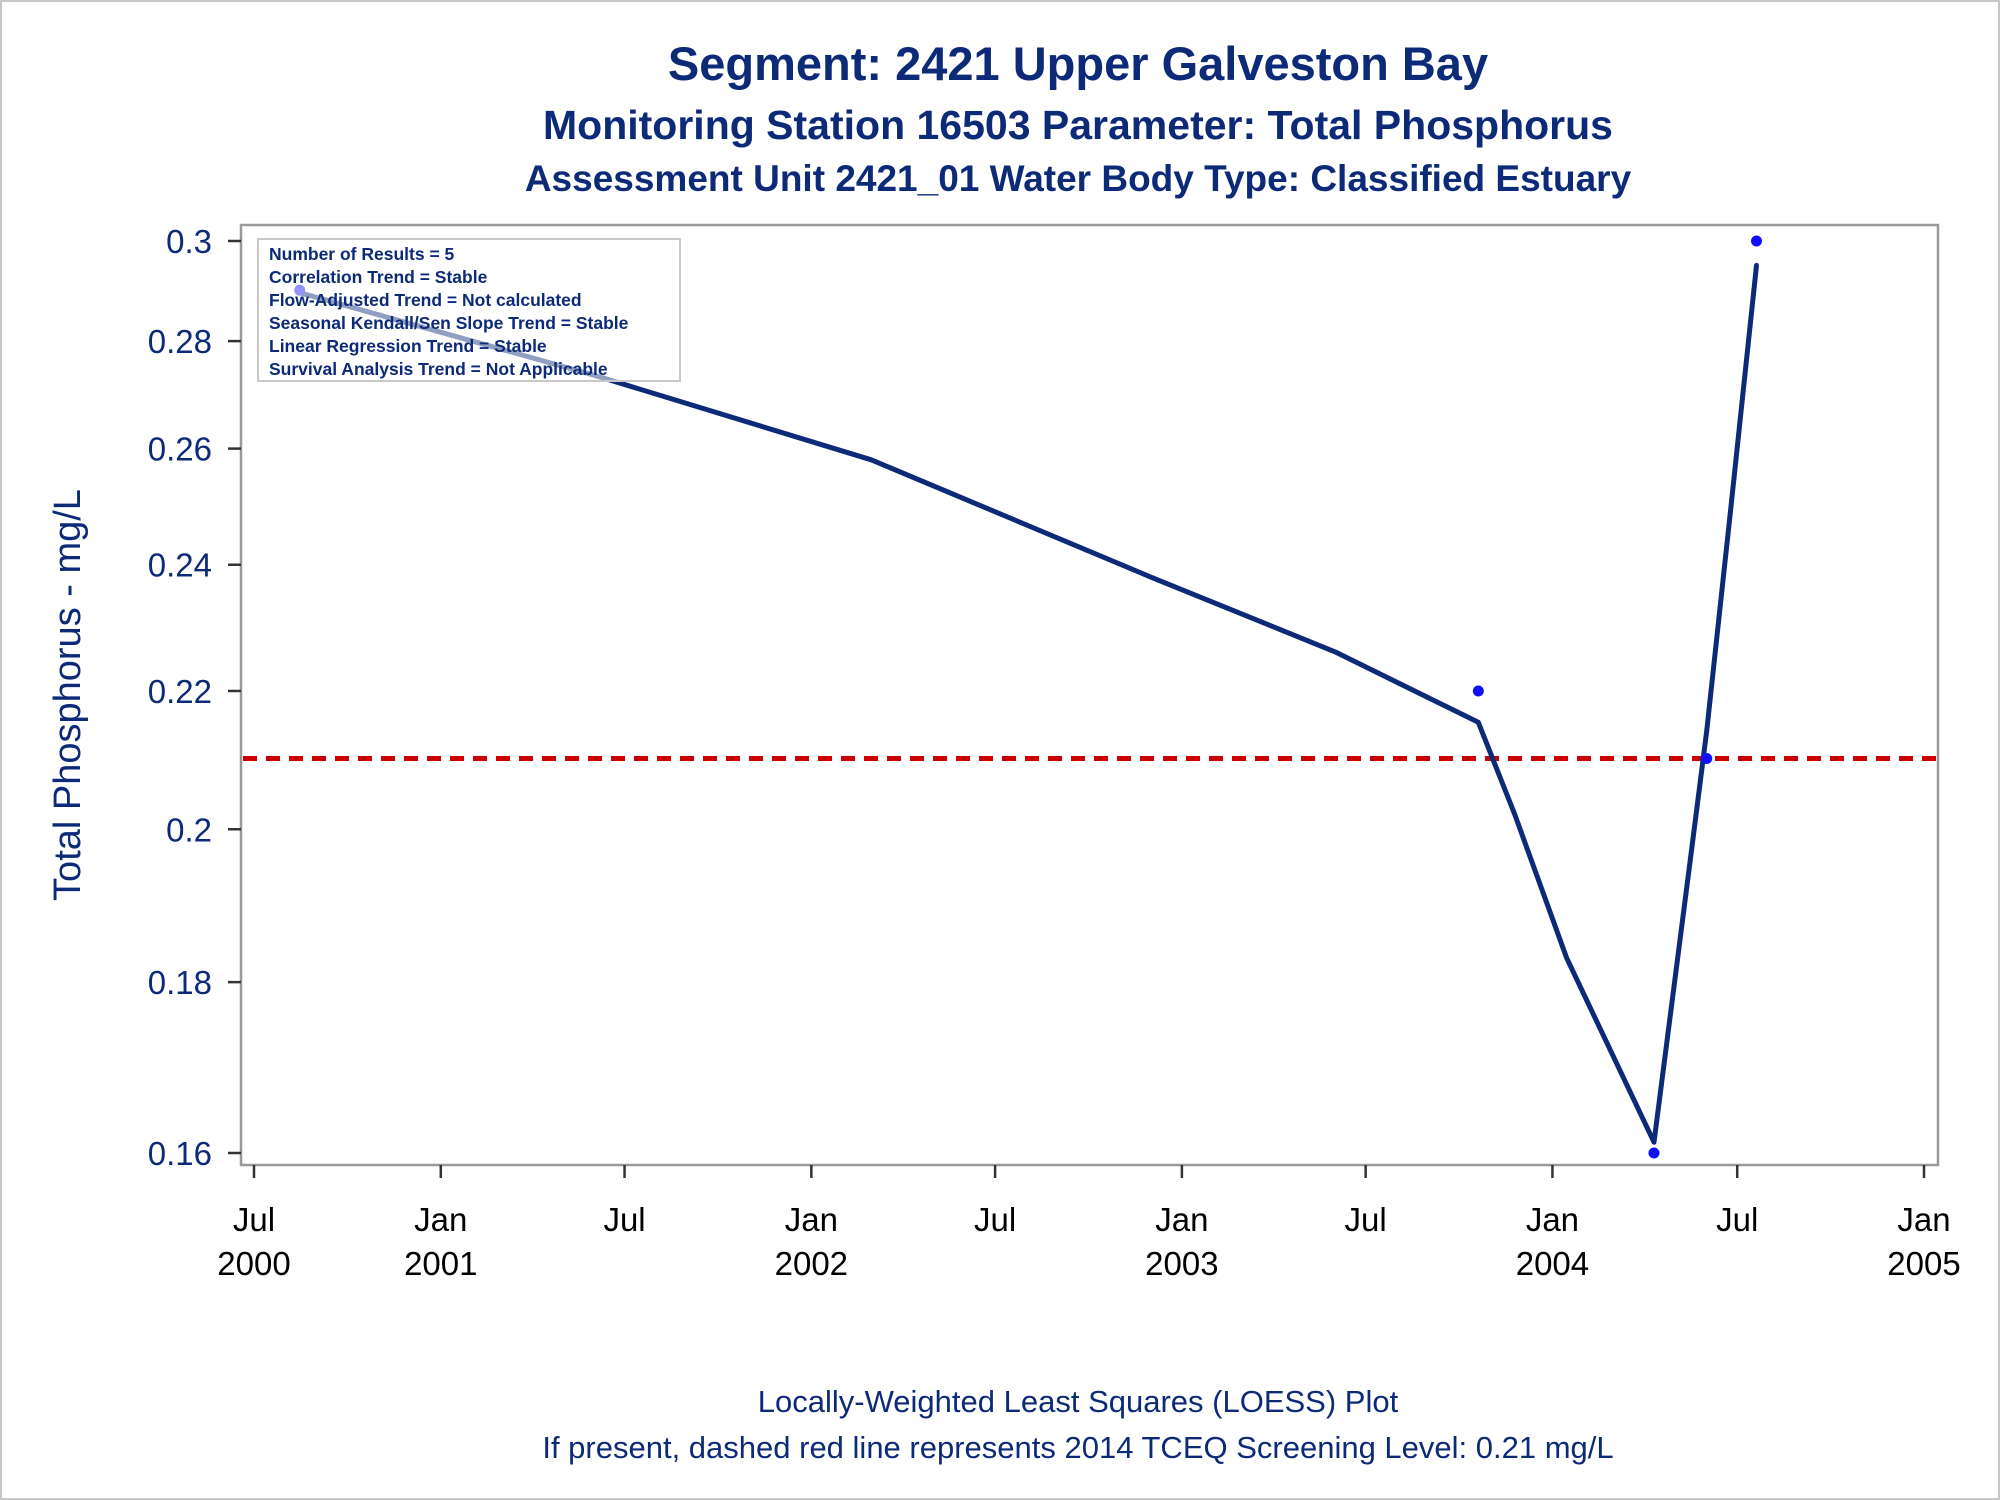  I want to click on x-tick-year-label: 2003, so click(1181, 1263).